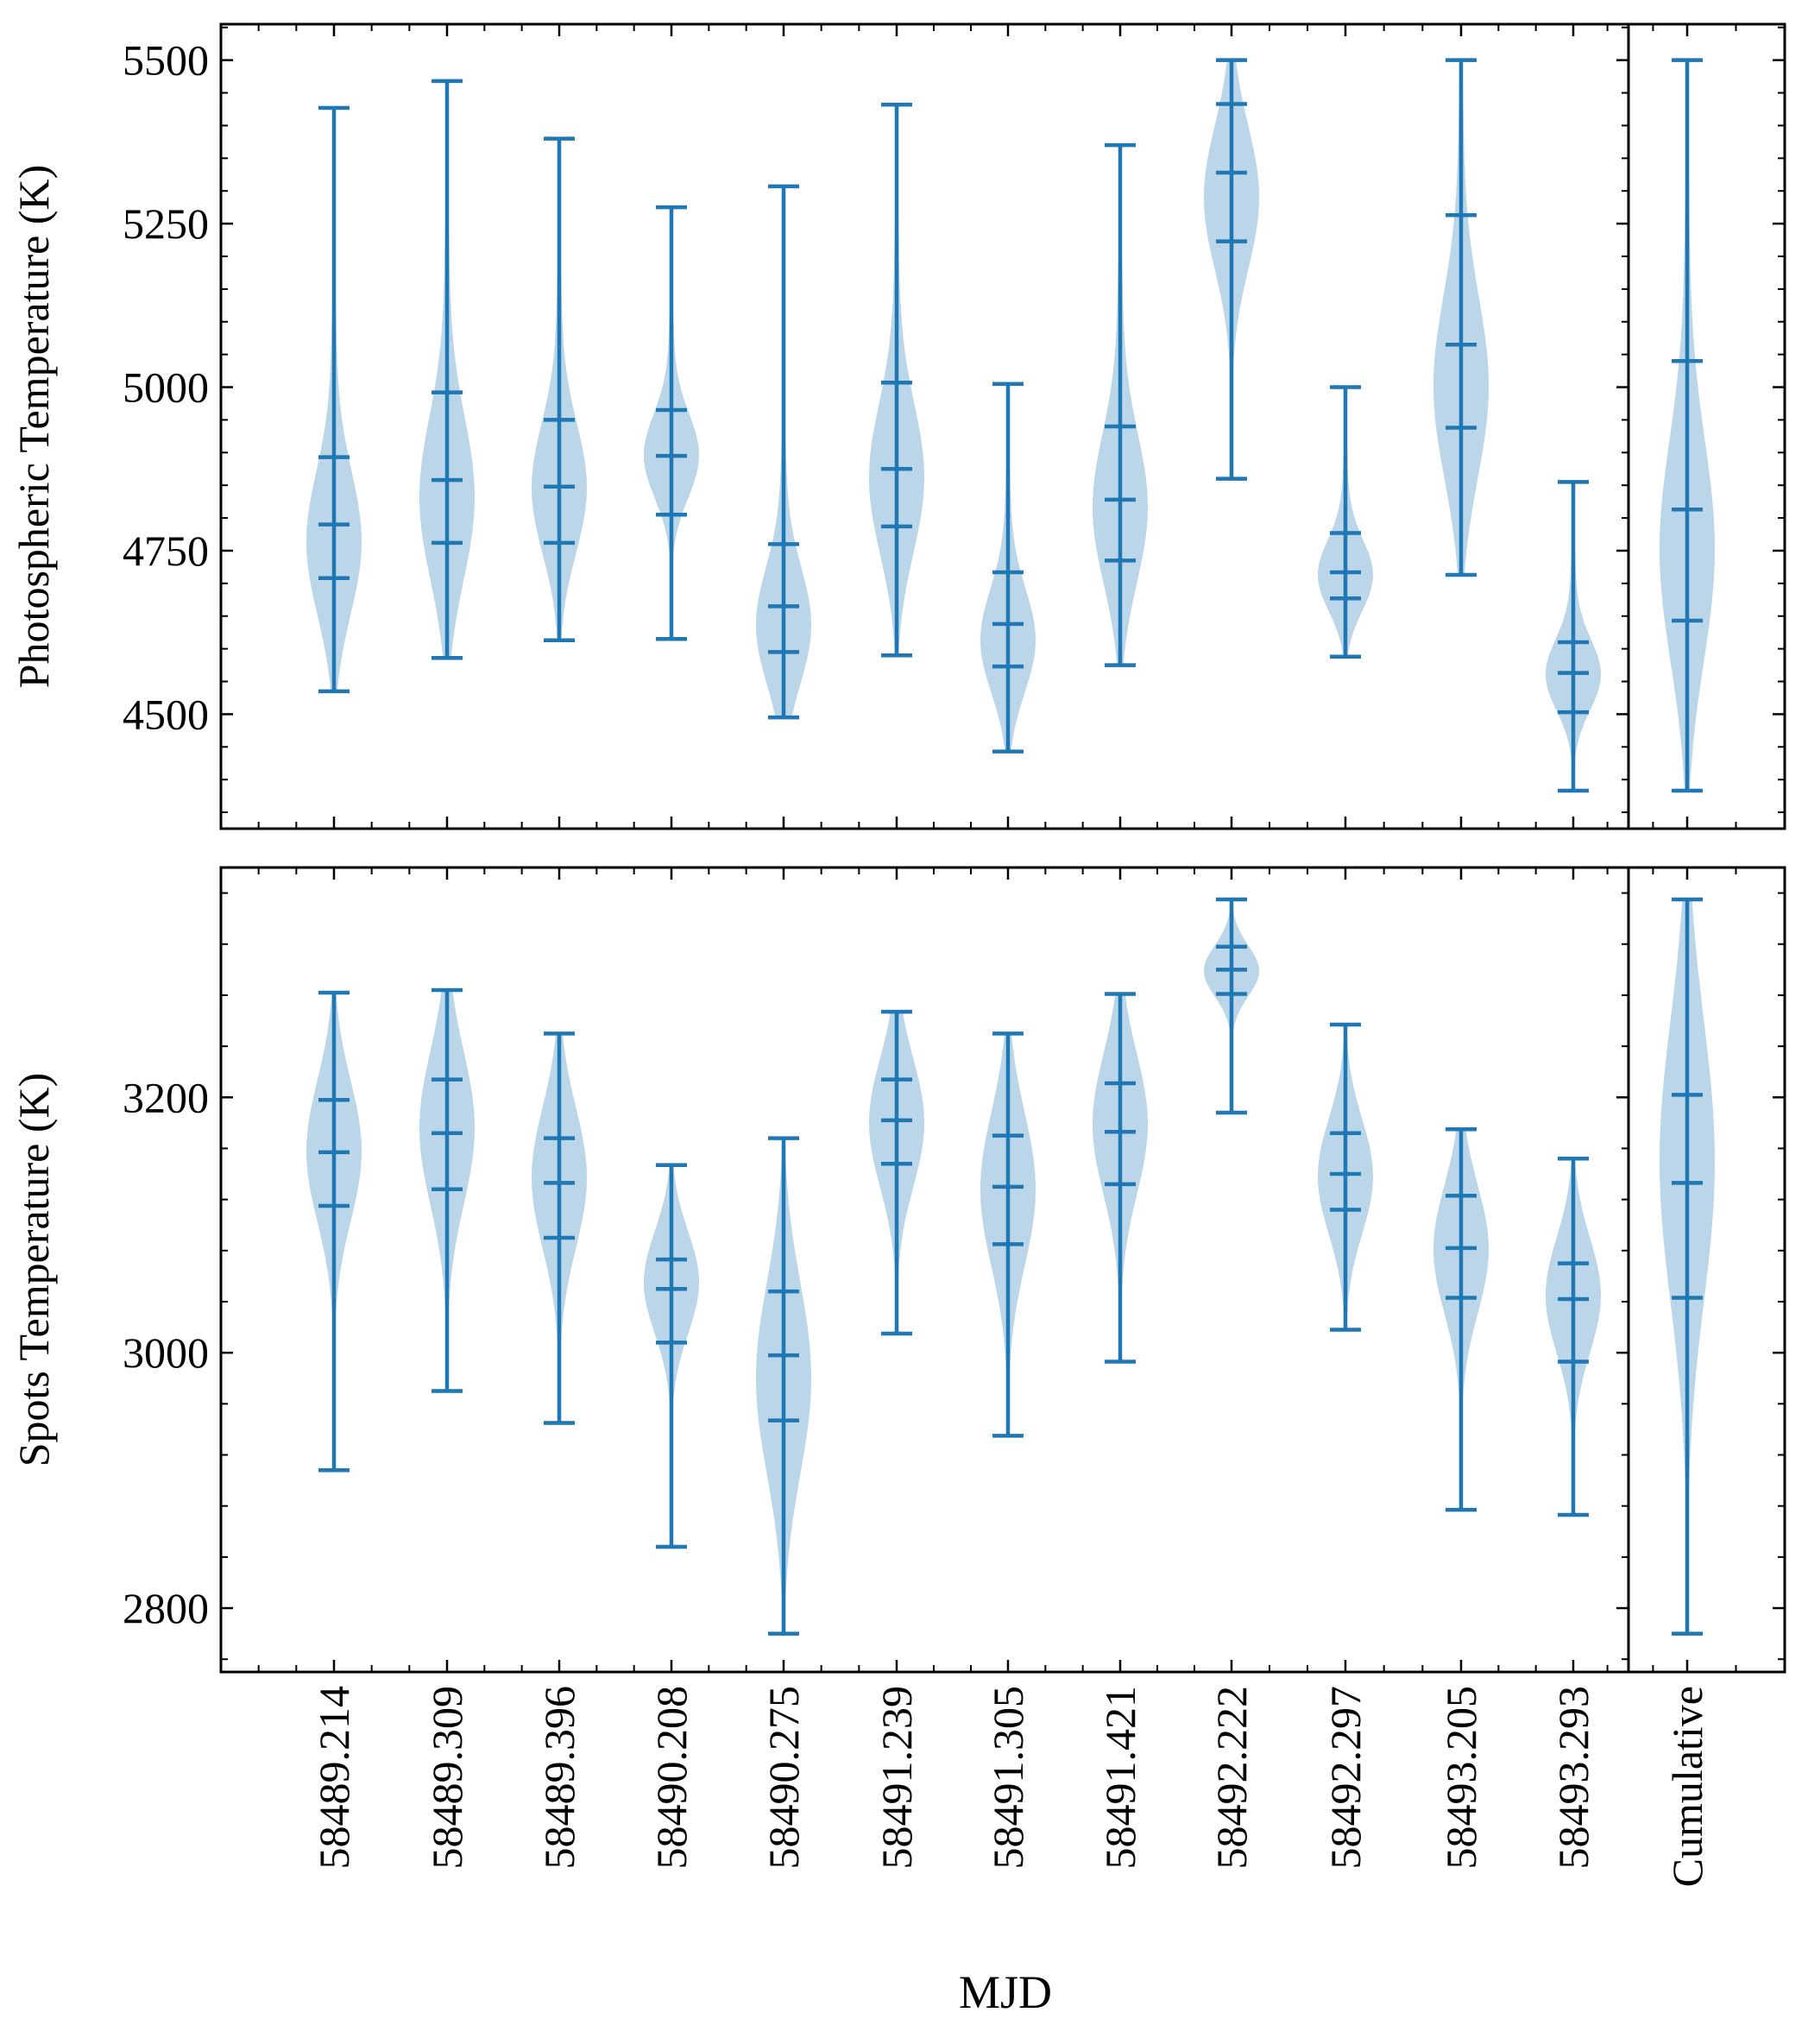 The width and height of the screenshot is (1808, 2044). Describe the element at coordinates (559, 1778) in the screenshot. I see `x-tick-label: 58489.396` at that location.